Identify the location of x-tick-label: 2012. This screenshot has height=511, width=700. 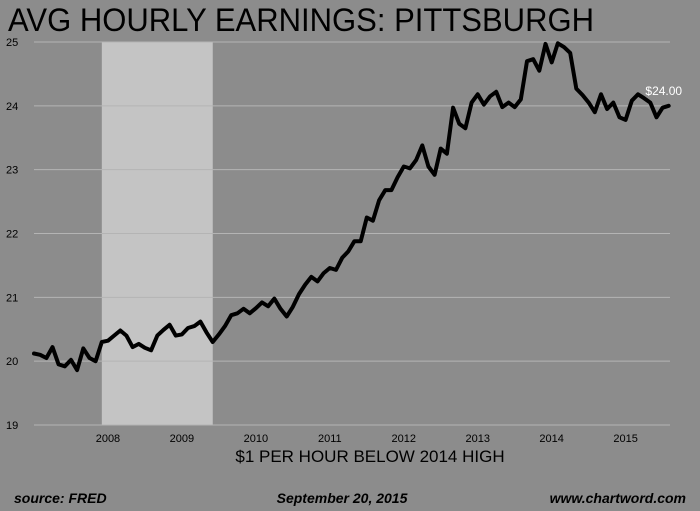
(404, 439).